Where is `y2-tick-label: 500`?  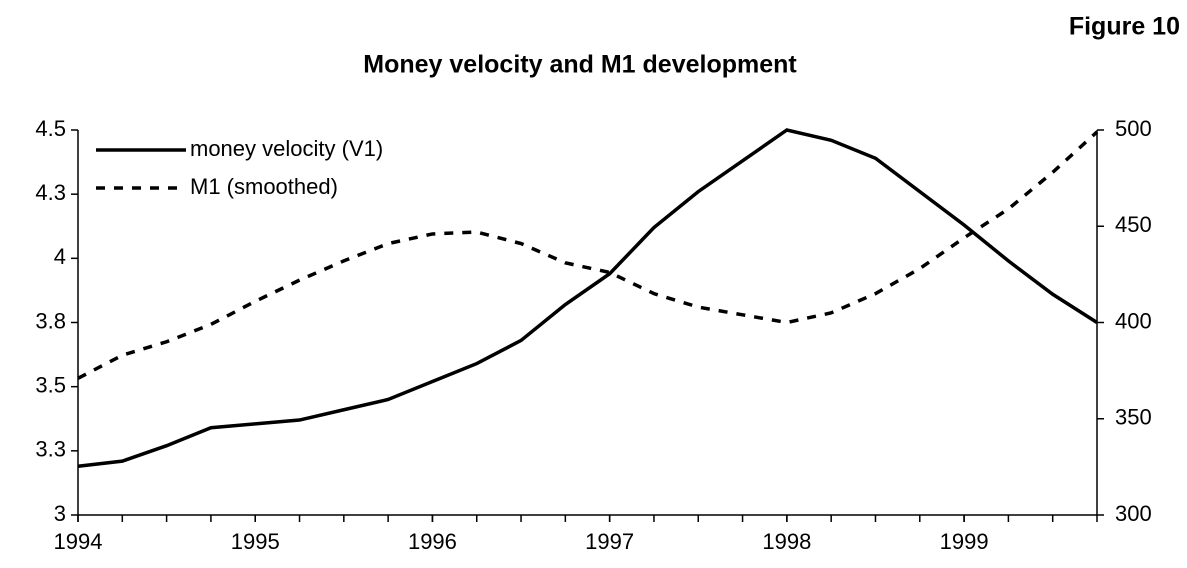 y2-tick-label: 500 is located at coordinates (1133, 128).